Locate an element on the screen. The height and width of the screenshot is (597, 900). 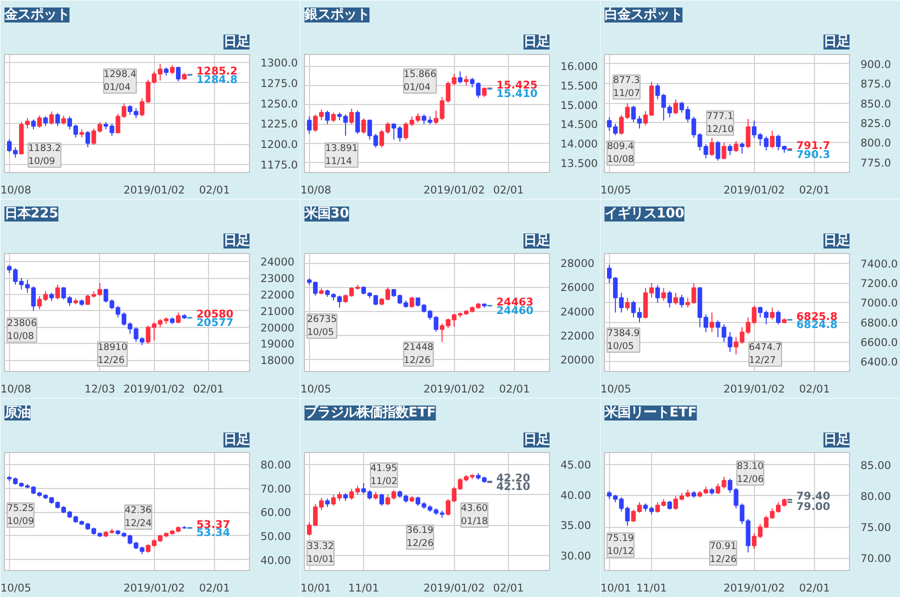
y-tick-label: 26000 is located at coordinates (577, 287).